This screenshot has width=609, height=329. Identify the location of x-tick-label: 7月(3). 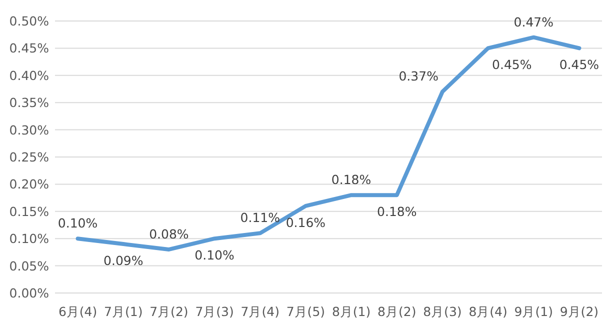
(214, 311).